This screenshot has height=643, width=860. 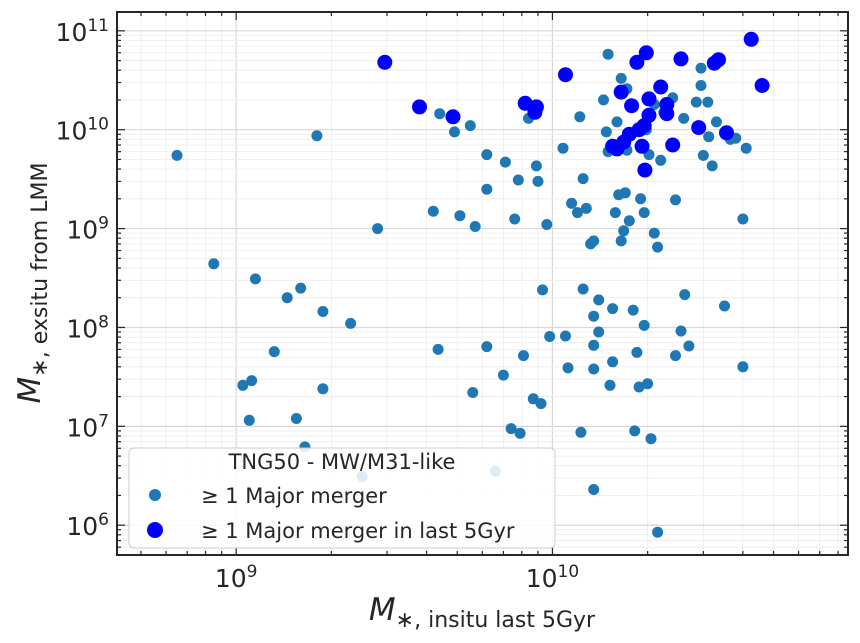 What do you see at coordinates (40, 270) in the screenshot?
I see `y-axis-subscript: ∗, exsitu from LMM` at bounding box center [40, 270].